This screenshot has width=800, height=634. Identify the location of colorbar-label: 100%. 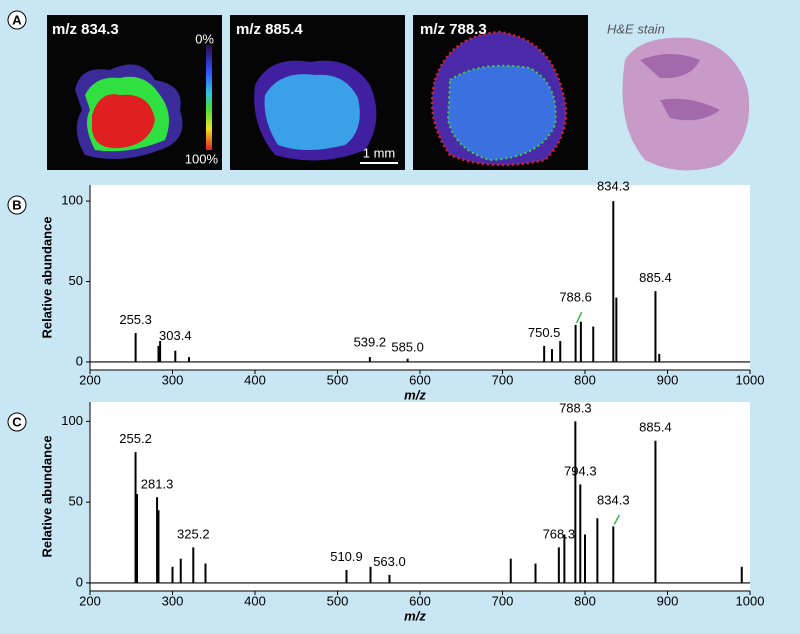
(202, 158).